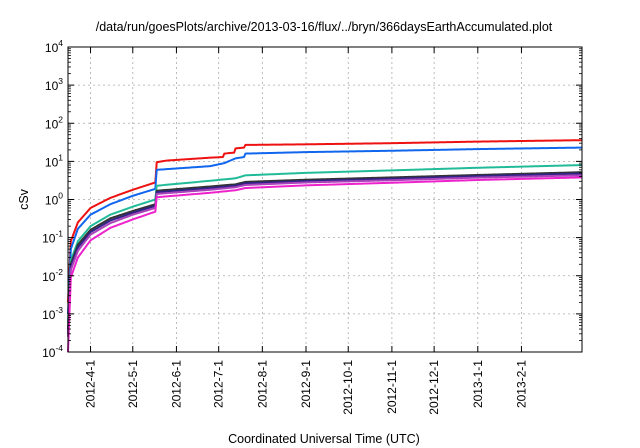  Describe the element at coordinates (219, 384) in the screenshot. I see `x-tick-label: 2012-7-1` at that location.